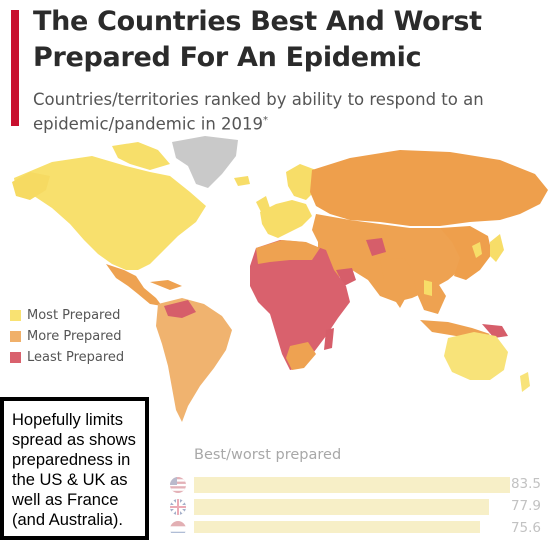  I want to click on nl-flag-icon, so click(178, 527).